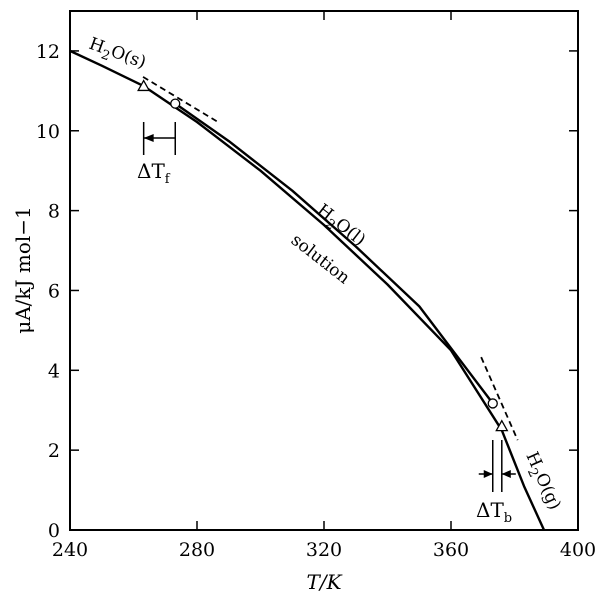  Describe the element at coordinates (506, 474) in the screenshot. I see `delta-tb-arrowhead-right` at that location.